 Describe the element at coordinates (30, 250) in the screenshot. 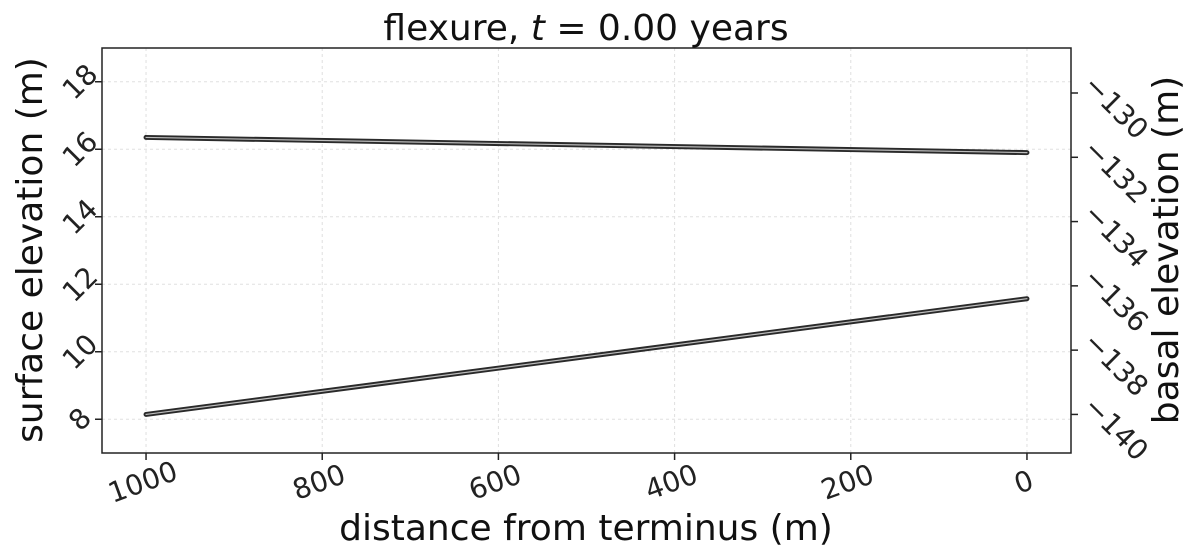

I see `y-axis-label-left: surface elevation (m)` at that location.